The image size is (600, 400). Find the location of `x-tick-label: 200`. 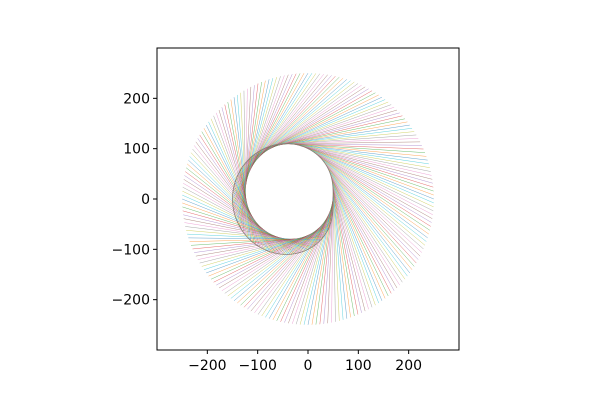

x-tick-label: 200 is located at coordinates (408, 366).